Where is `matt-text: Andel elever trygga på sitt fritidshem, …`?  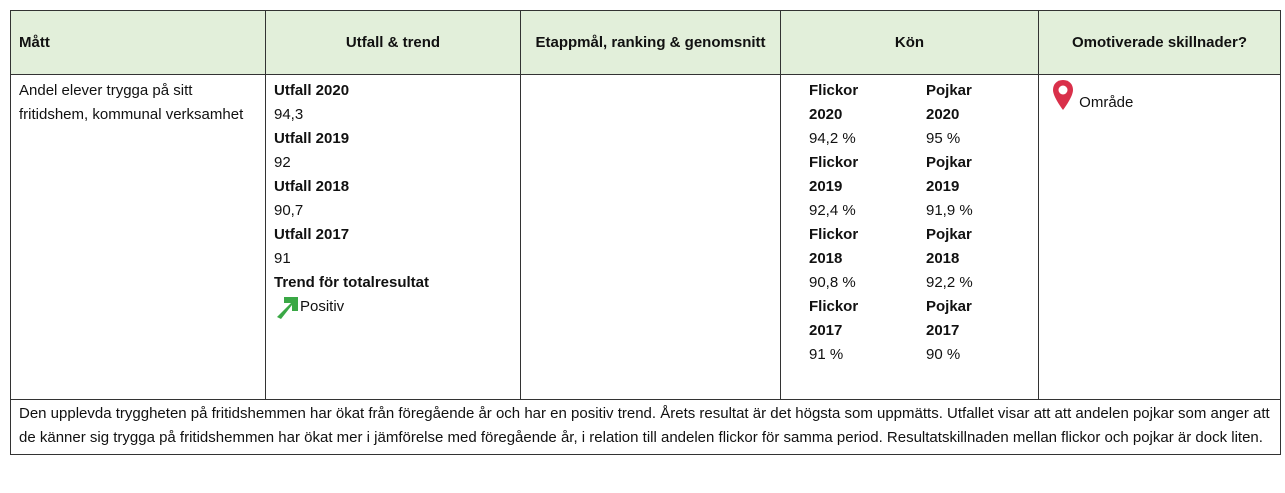
matt-text: Andel elever trygga på sitt fritidshem, … is located at coordinates (131, 102).